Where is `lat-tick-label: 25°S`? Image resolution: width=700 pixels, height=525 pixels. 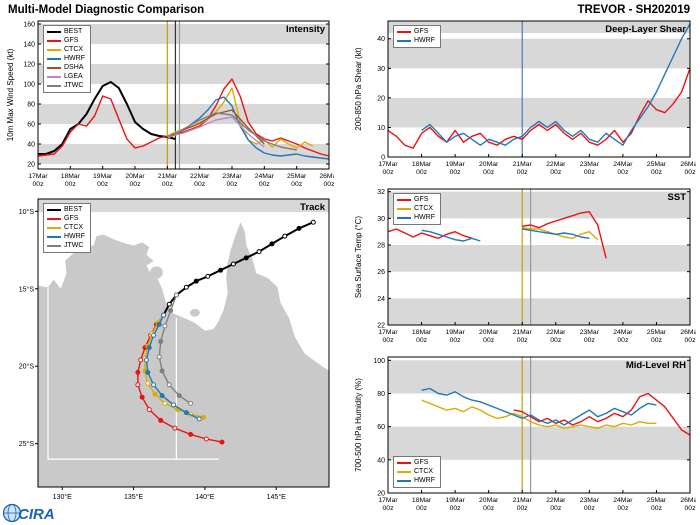
lat-tick-label: 25°S is located at coordinates (27, 444).